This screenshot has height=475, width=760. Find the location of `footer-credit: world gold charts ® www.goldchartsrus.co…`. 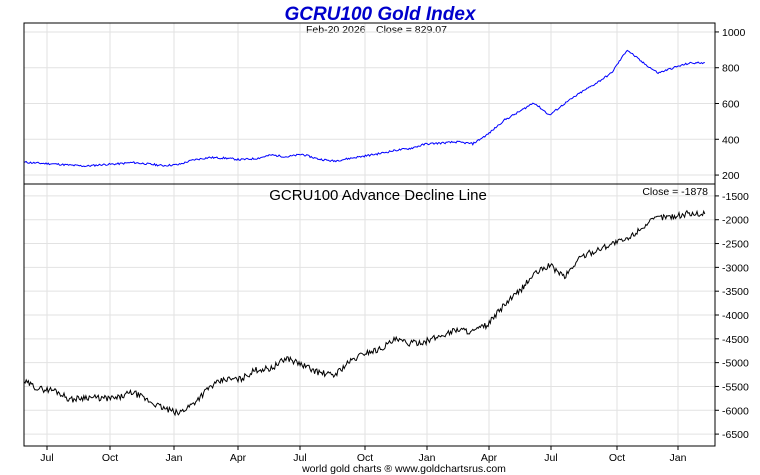

footer-credit: world gold charts ® www.goldchartsrus.co… is located at coordinates (403, 469).